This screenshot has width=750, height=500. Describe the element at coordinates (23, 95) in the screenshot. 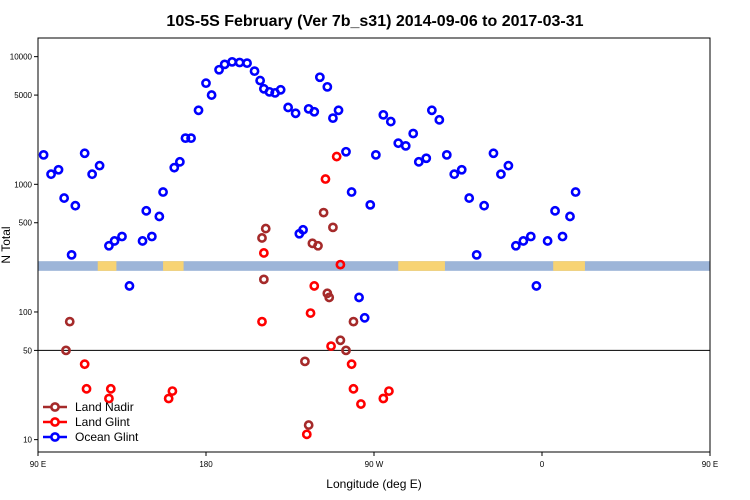

I see `y-tick-label: 5000` at that location.